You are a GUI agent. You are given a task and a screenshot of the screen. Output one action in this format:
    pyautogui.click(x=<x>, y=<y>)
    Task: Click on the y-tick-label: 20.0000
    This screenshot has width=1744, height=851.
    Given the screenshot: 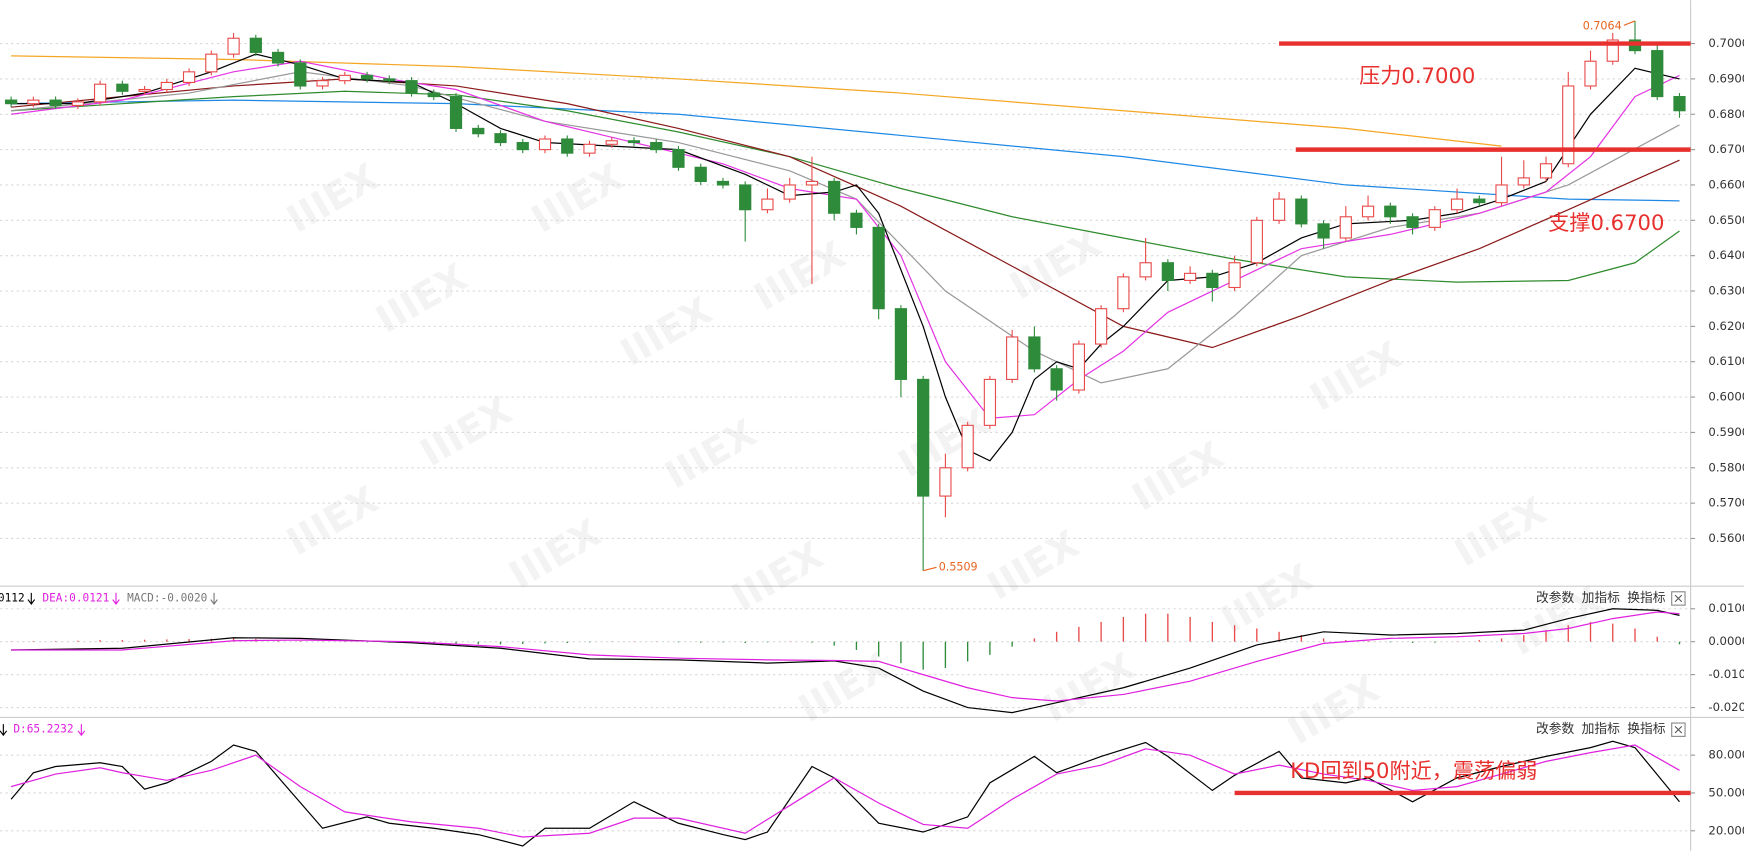 What is the action you would take?
    pyautogui.click(x=1726, y=830)
    